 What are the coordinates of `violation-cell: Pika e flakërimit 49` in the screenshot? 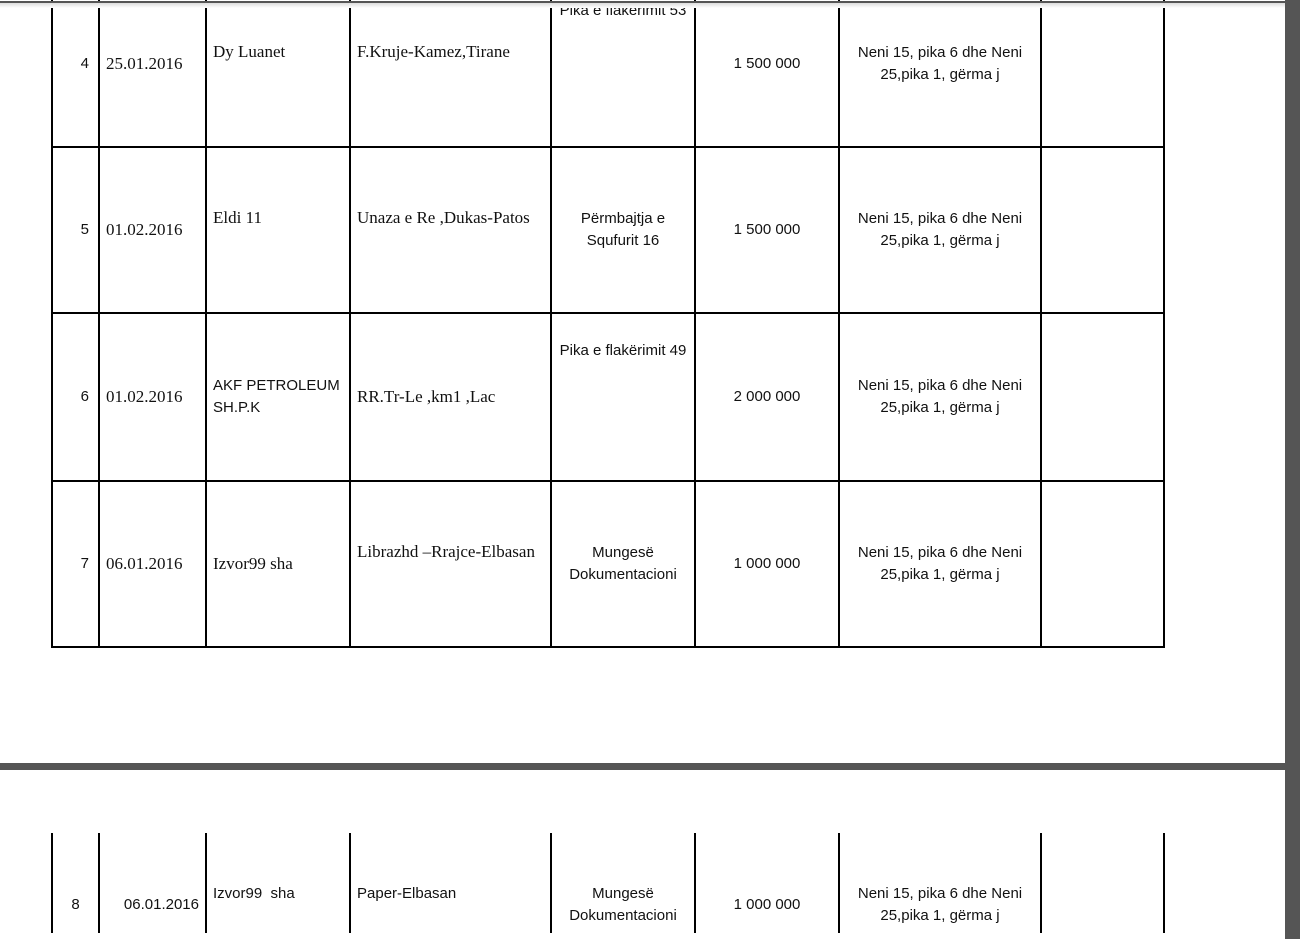 It's located at (623, 397).